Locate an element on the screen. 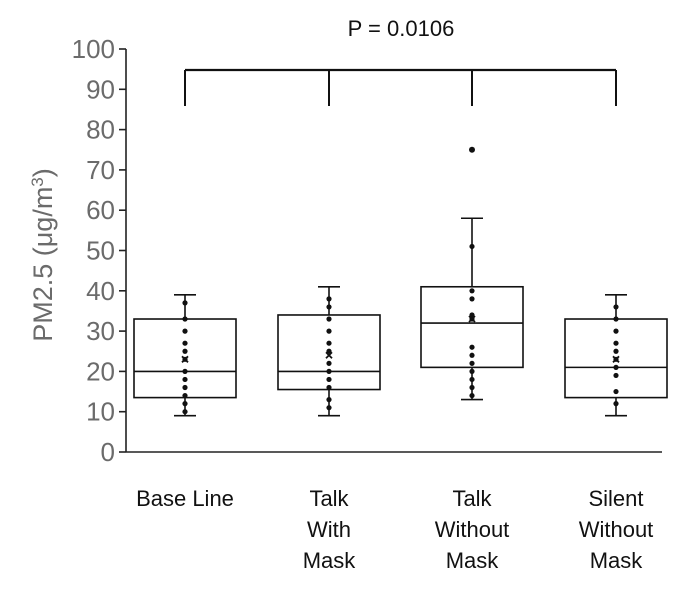 The height and width of the screenshot is (589, 700). y-tick-label: 80 is located at coordinates (100, 130).